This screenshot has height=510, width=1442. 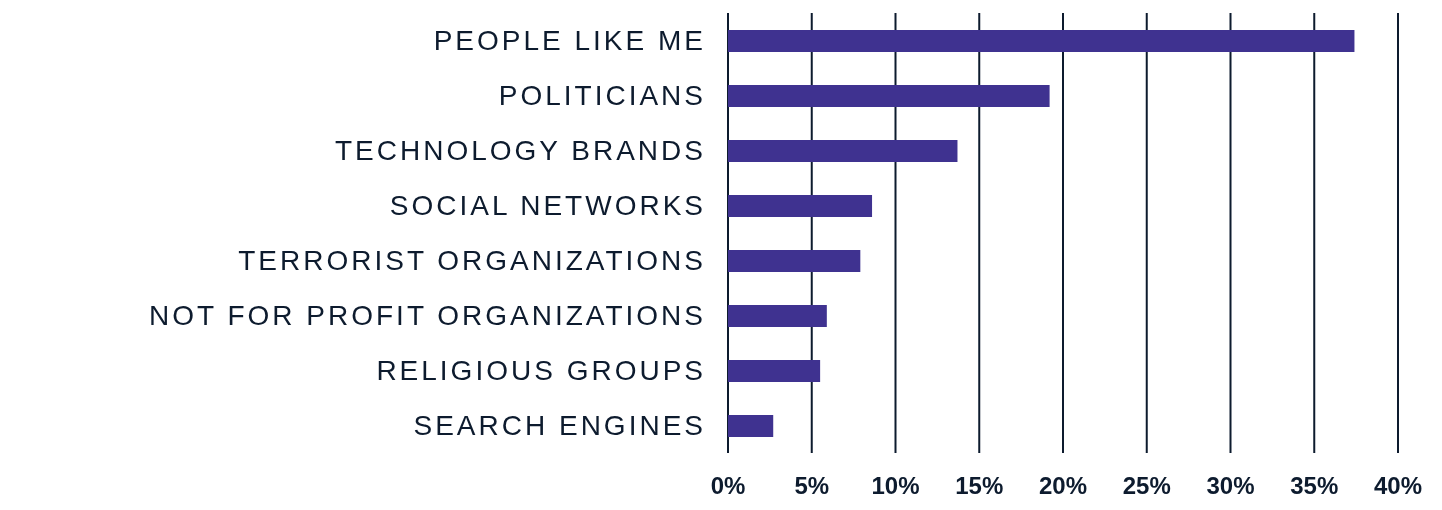 I want to click on y-tick-label: TECHNOLOGY BRANDS, so click(x=520, y=151).